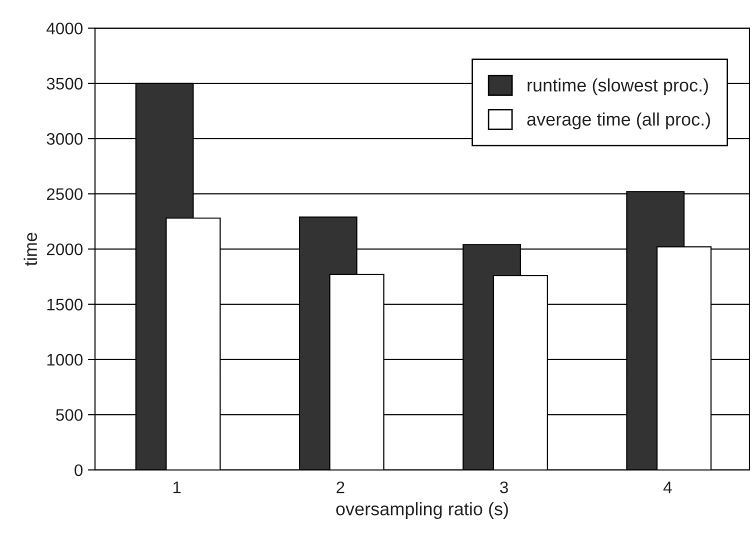 Image resolution: width=754 pixels, height=542 pixels. I want to click on x-axis-title: oversampling ratio (s), so click(422, 510).